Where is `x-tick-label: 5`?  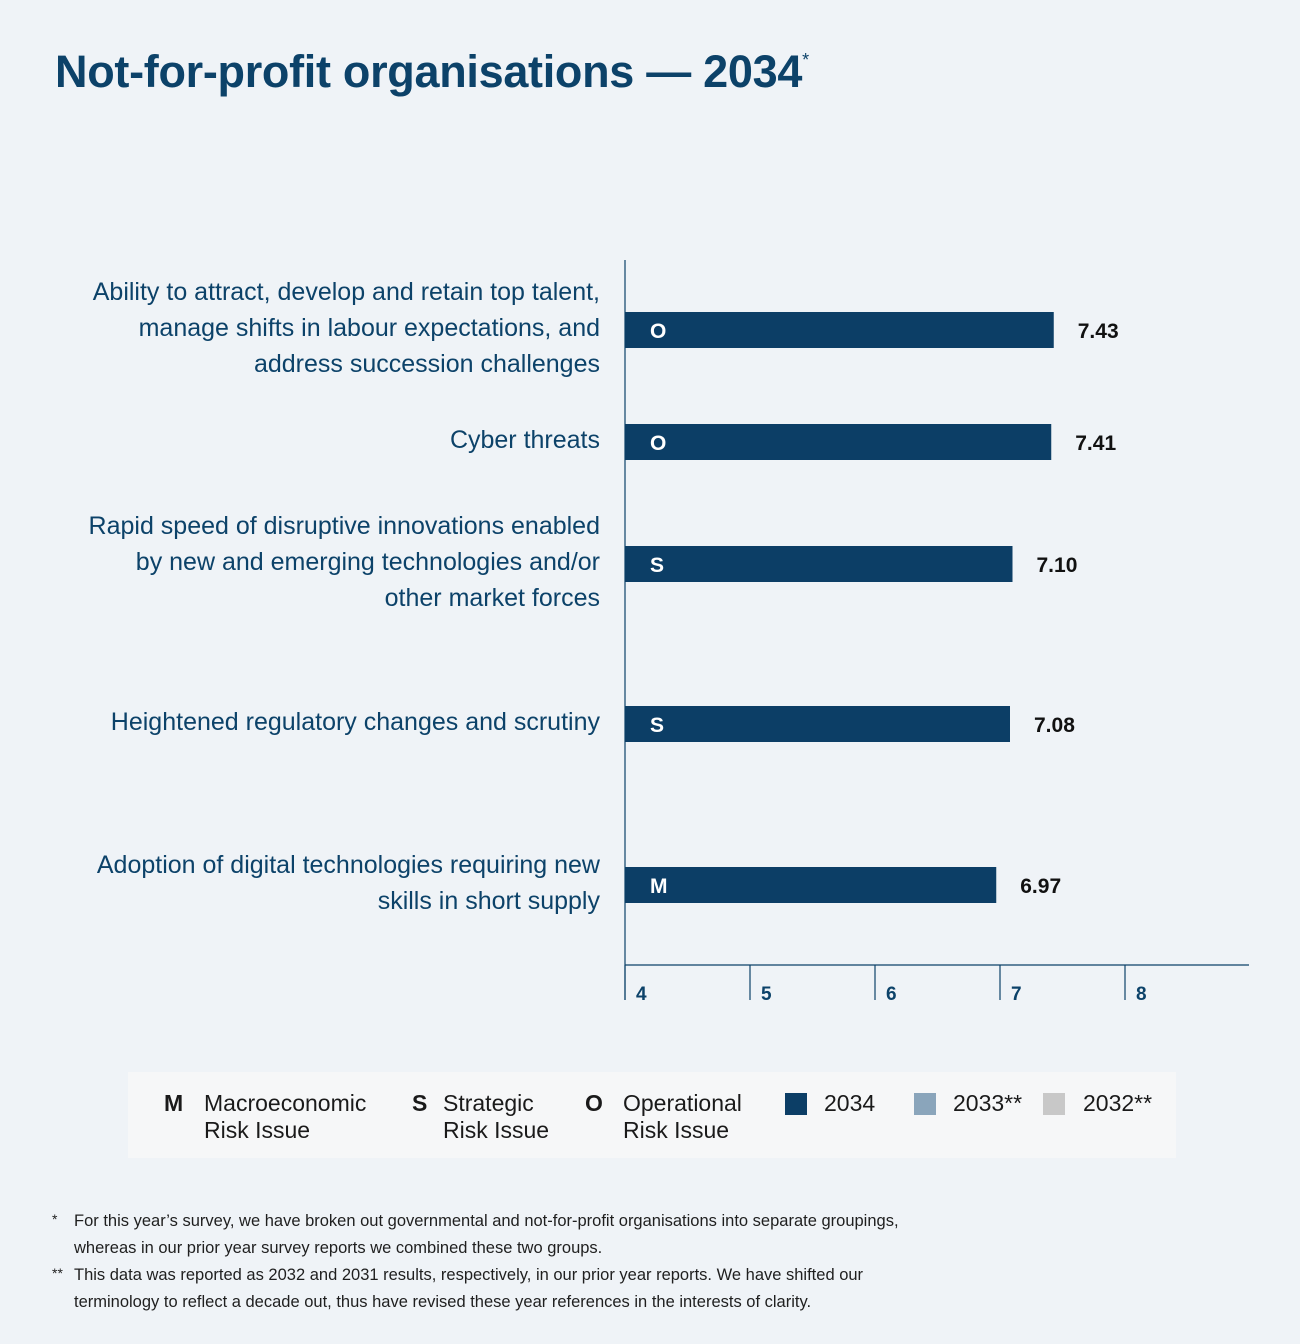
x-tick-label: 5 is located at coordinates (766, 994).